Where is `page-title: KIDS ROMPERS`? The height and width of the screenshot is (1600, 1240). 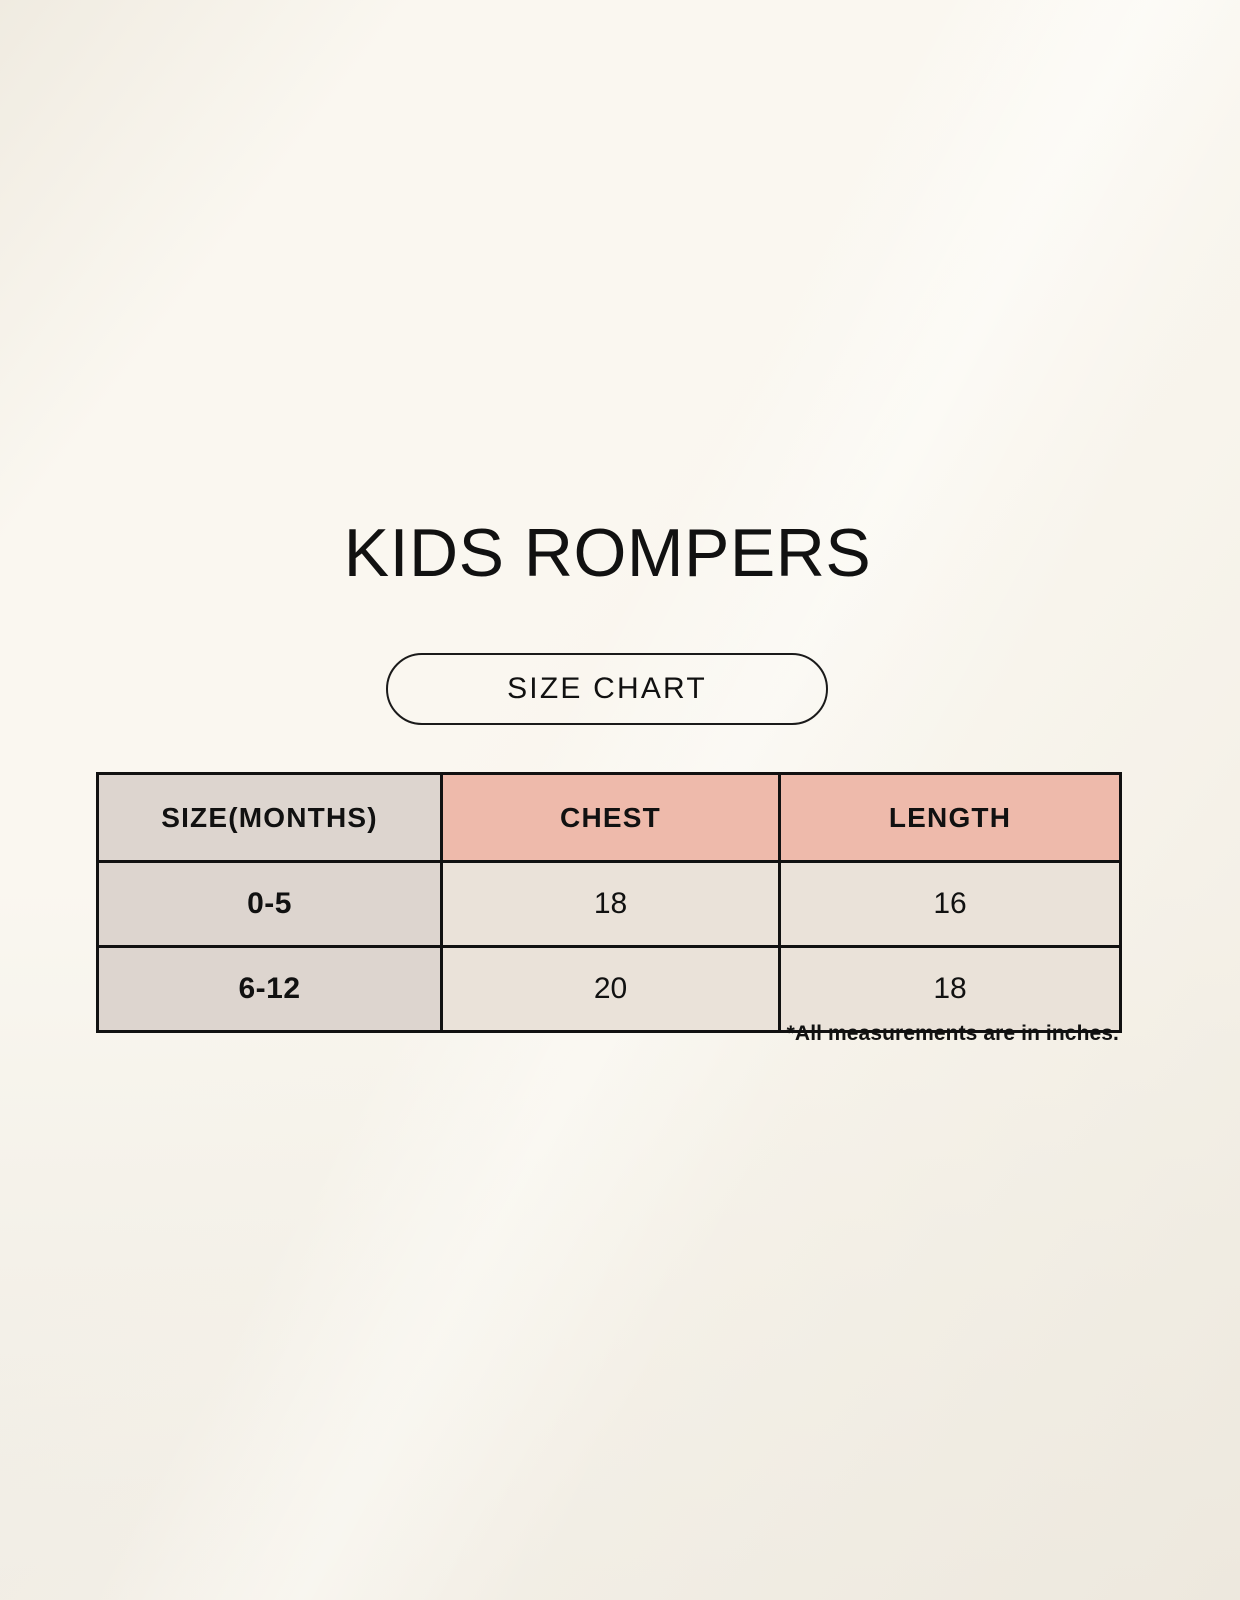 page-title: KIDS ROMPERS is located at coordinates (607, 553).